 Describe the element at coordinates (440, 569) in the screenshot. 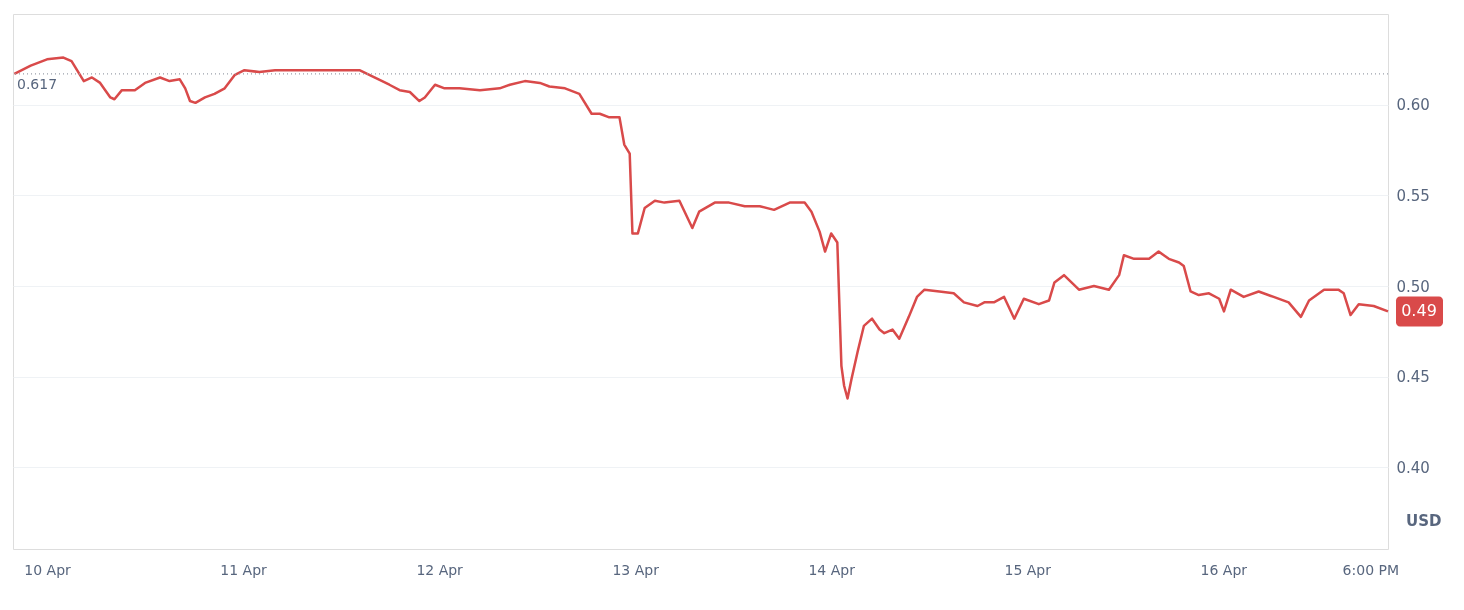

I see `x-tick-label: 12 Apr` at that location.